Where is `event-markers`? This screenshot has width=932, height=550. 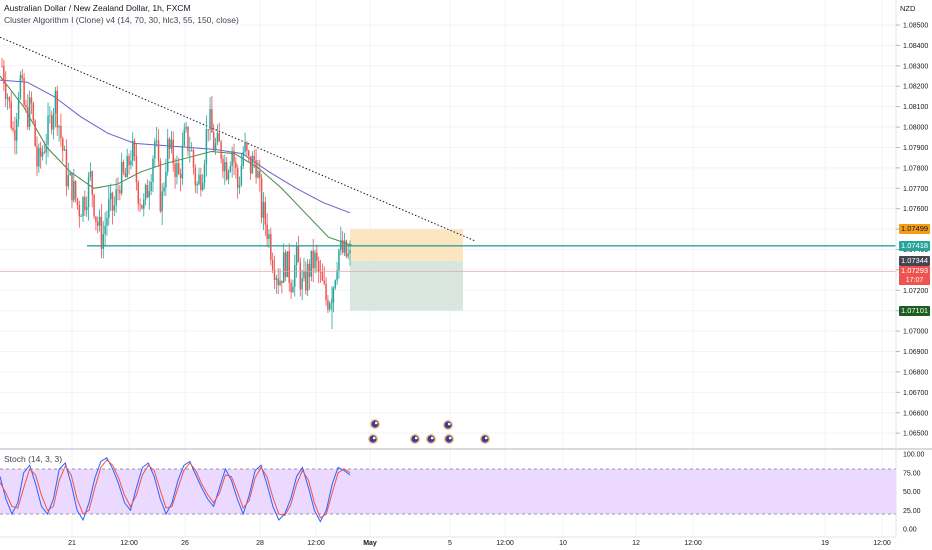
event-markers is located at coordinates (429, 431).